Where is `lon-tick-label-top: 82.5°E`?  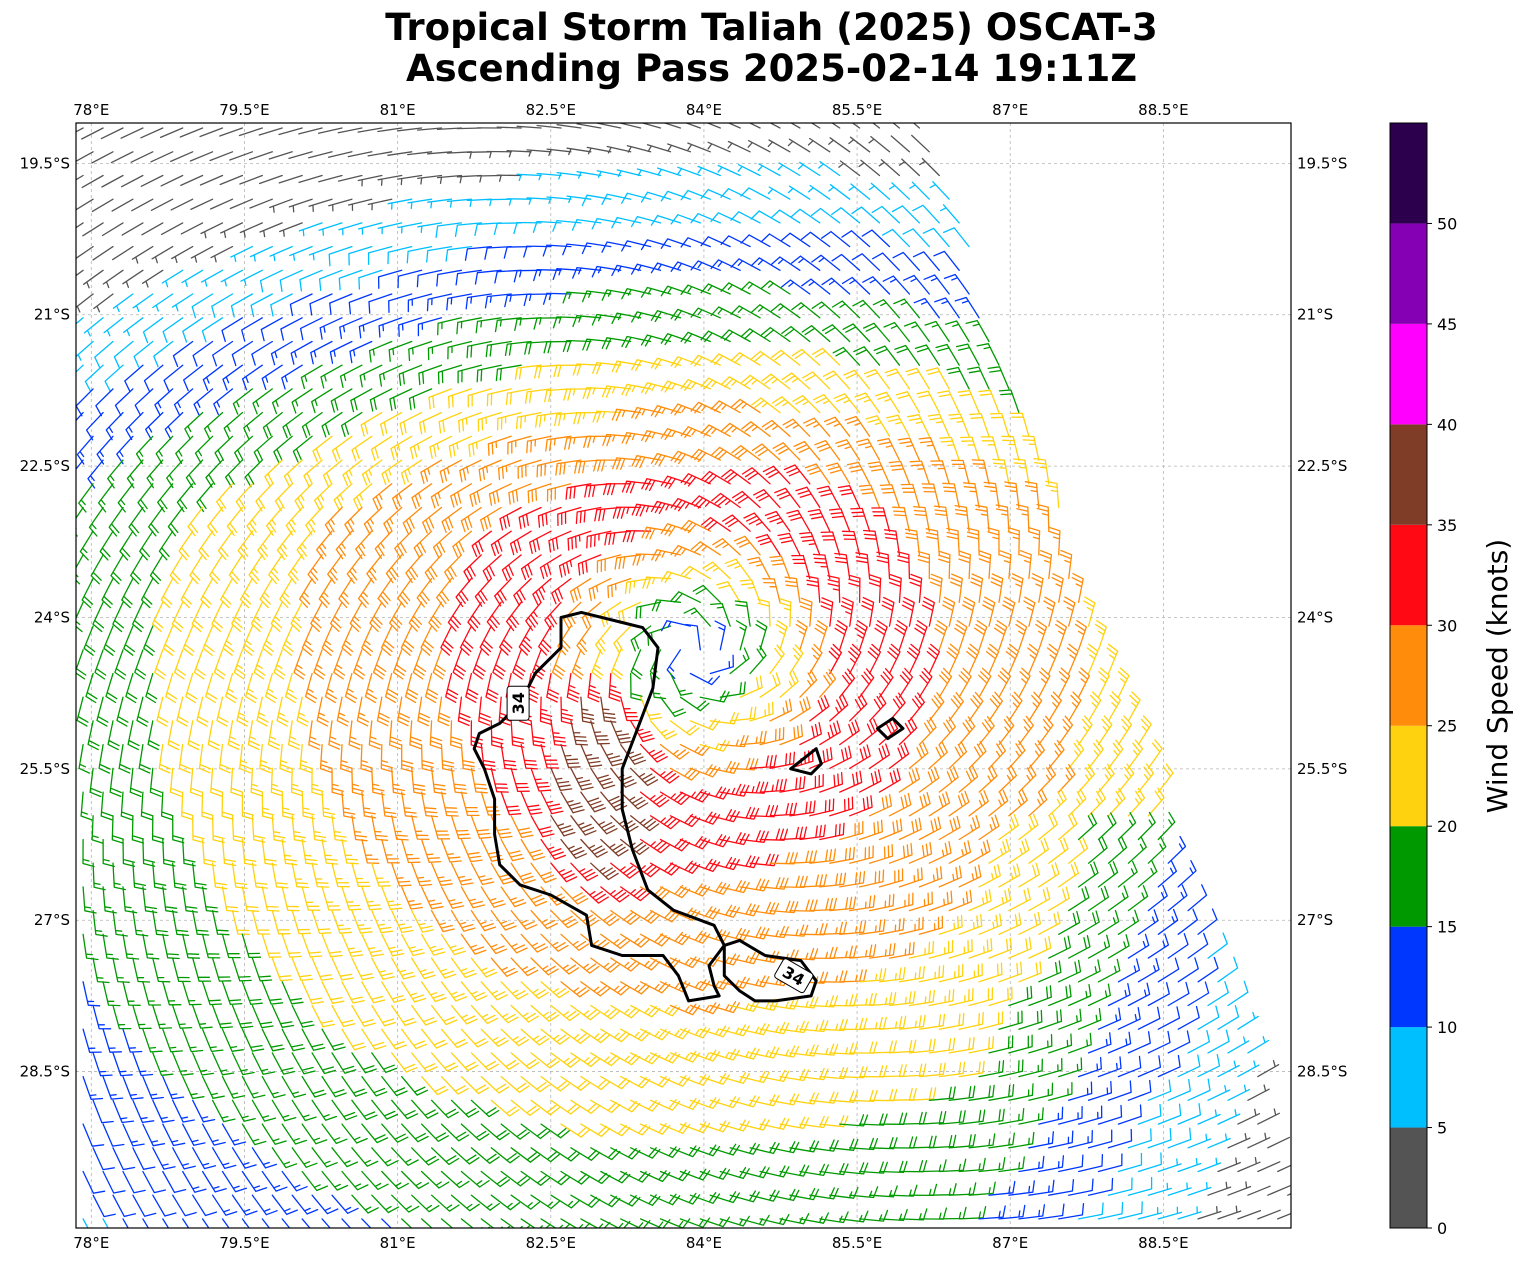 lon-tick-label-top: 82.5°E is located at coordinates (551, 110).